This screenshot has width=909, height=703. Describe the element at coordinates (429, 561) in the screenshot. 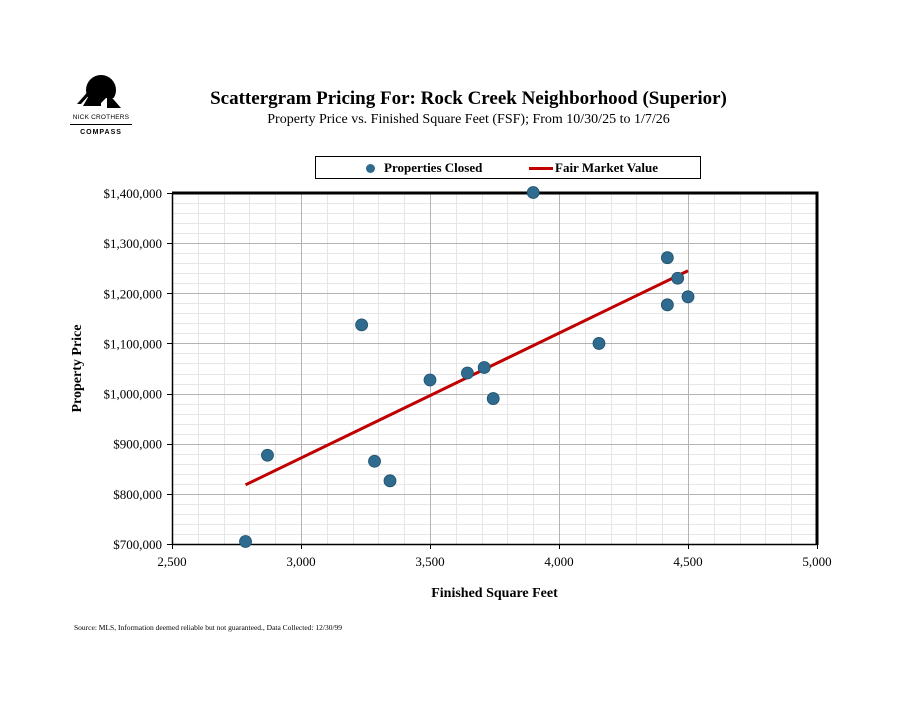

I see `x-tick-label: 3,500` at that location.